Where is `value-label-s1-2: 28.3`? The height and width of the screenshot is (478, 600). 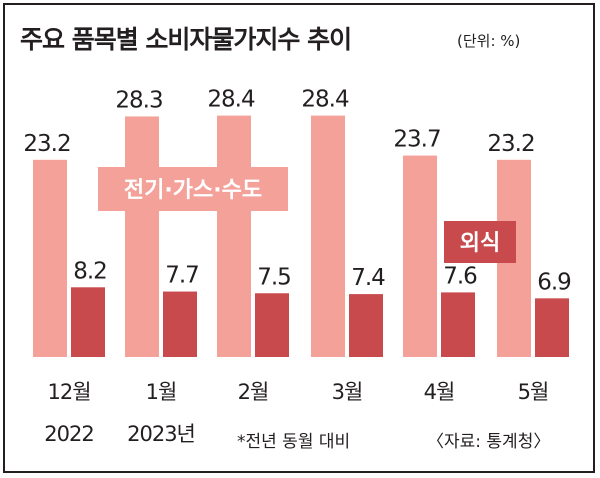
value-label-s1-2: 28.3 is located at coordinates (138, 100).